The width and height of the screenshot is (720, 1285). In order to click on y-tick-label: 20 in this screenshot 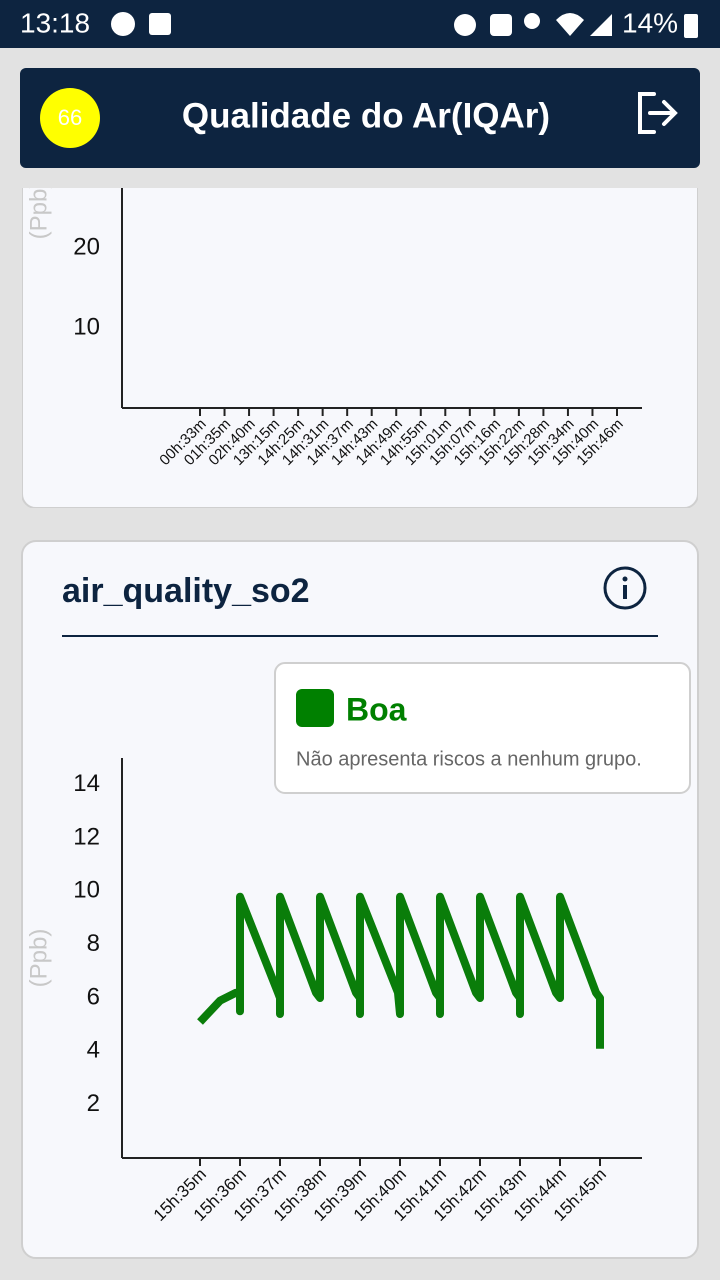, I will do `click(86, 246)`.